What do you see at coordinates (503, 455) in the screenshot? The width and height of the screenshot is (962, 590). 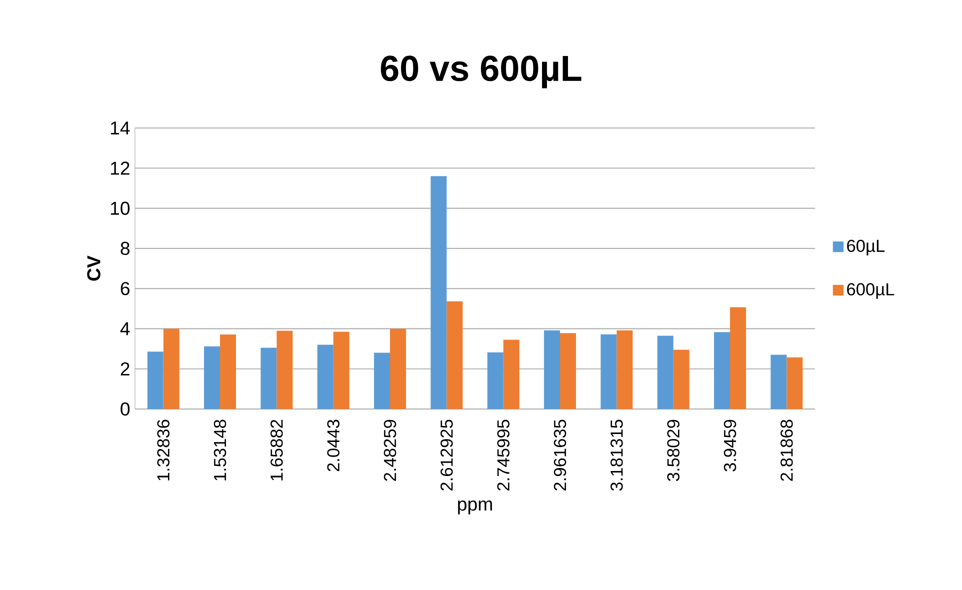 I see `x-tick-label: 2.745995` at bounding box center [503, 455].